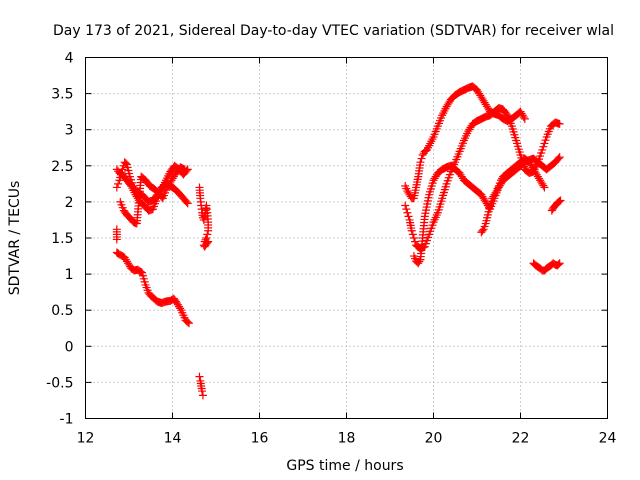 The height and width of the screenshot is (480, 640). I want to click on y-tick-label: -1, so click(67, 420).